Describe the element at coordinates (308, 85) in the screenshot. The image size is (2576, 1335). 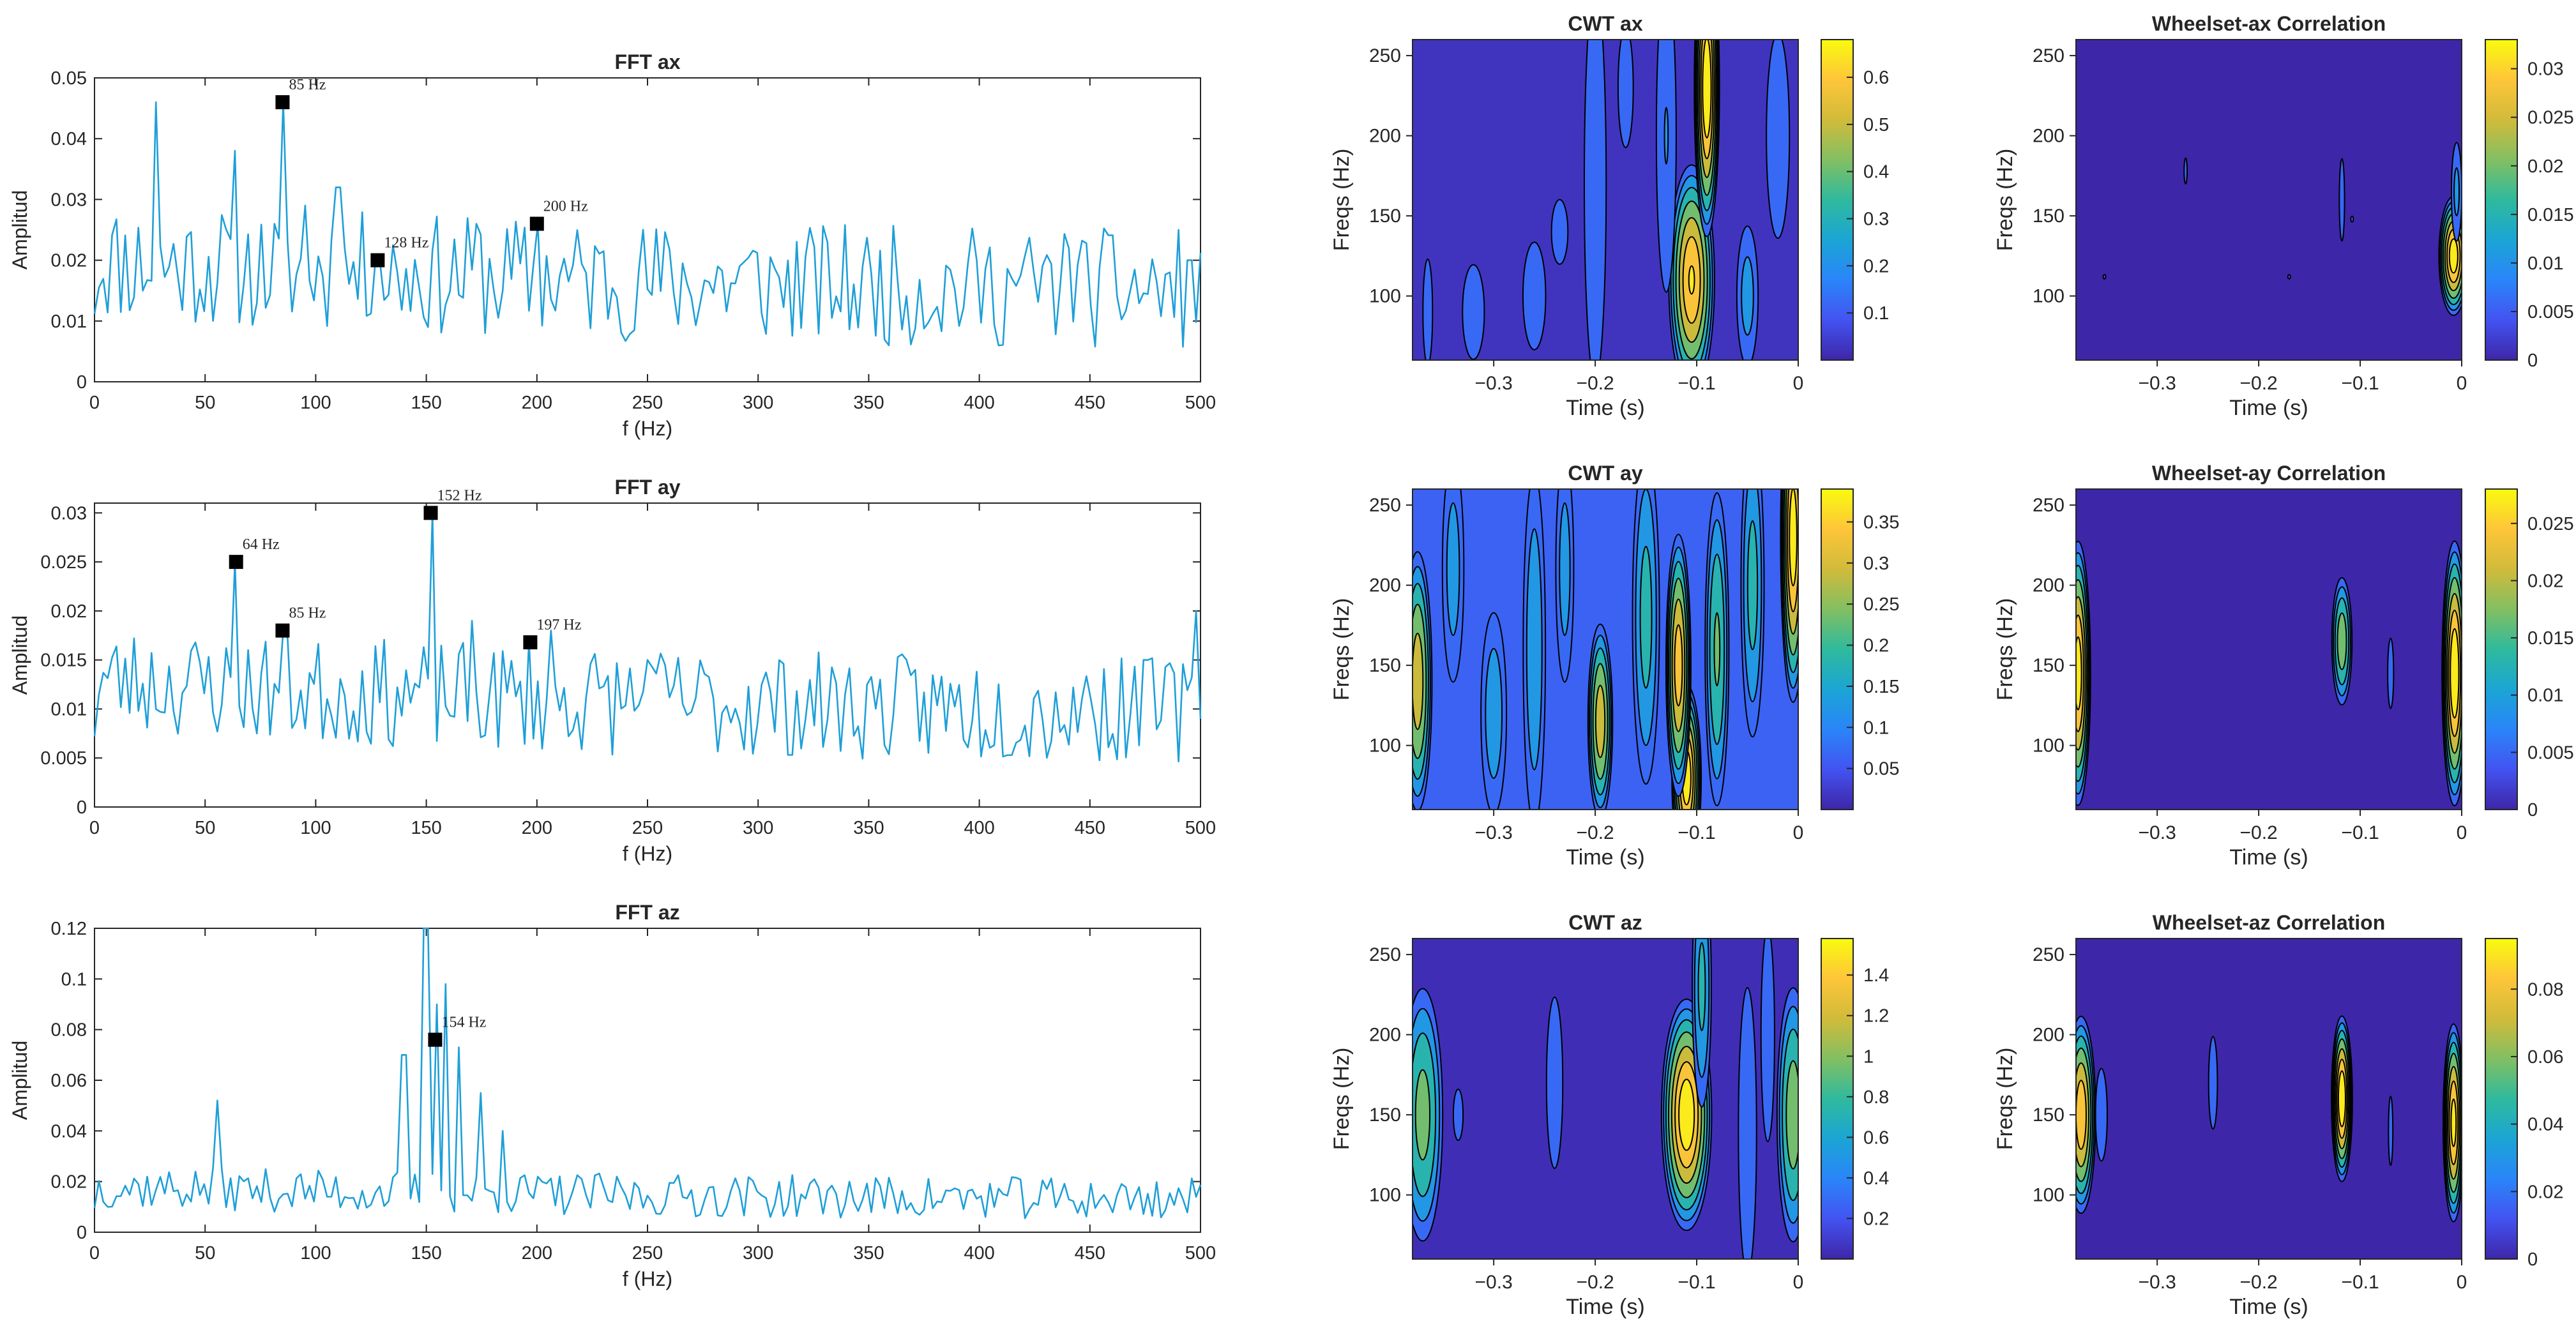
I see `peak-label: 85 Hz` at that location.